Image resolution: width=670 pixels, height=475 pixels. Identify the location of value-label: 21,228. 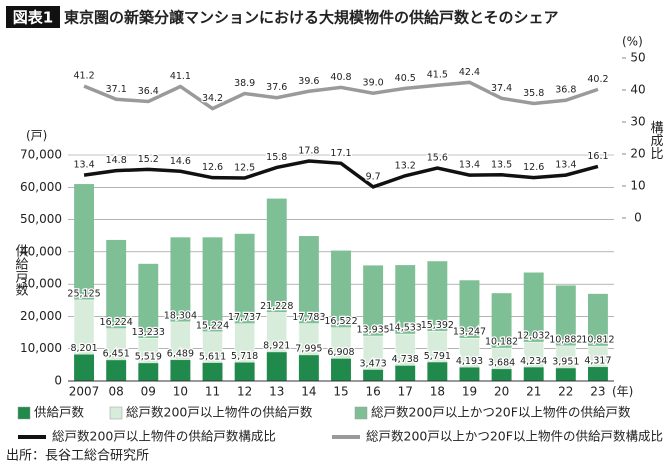
(276, 306).